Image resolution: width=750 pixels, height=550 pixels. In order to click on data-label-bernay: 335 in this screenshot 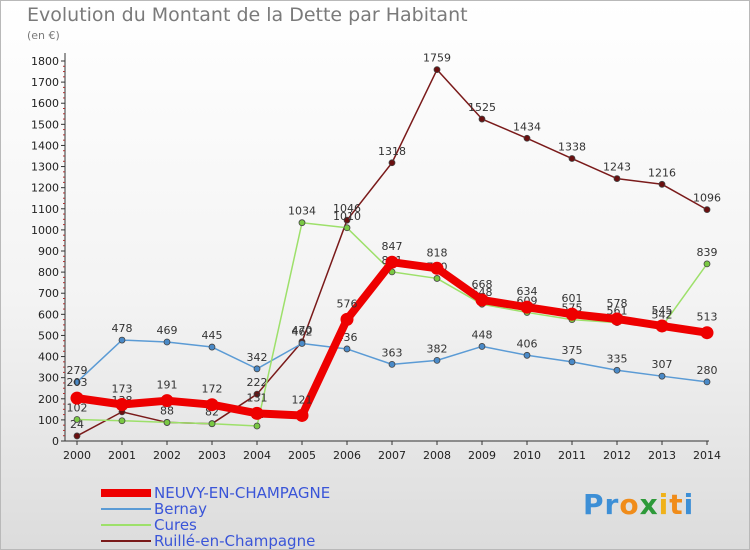, I will do `click(617, 358)`.